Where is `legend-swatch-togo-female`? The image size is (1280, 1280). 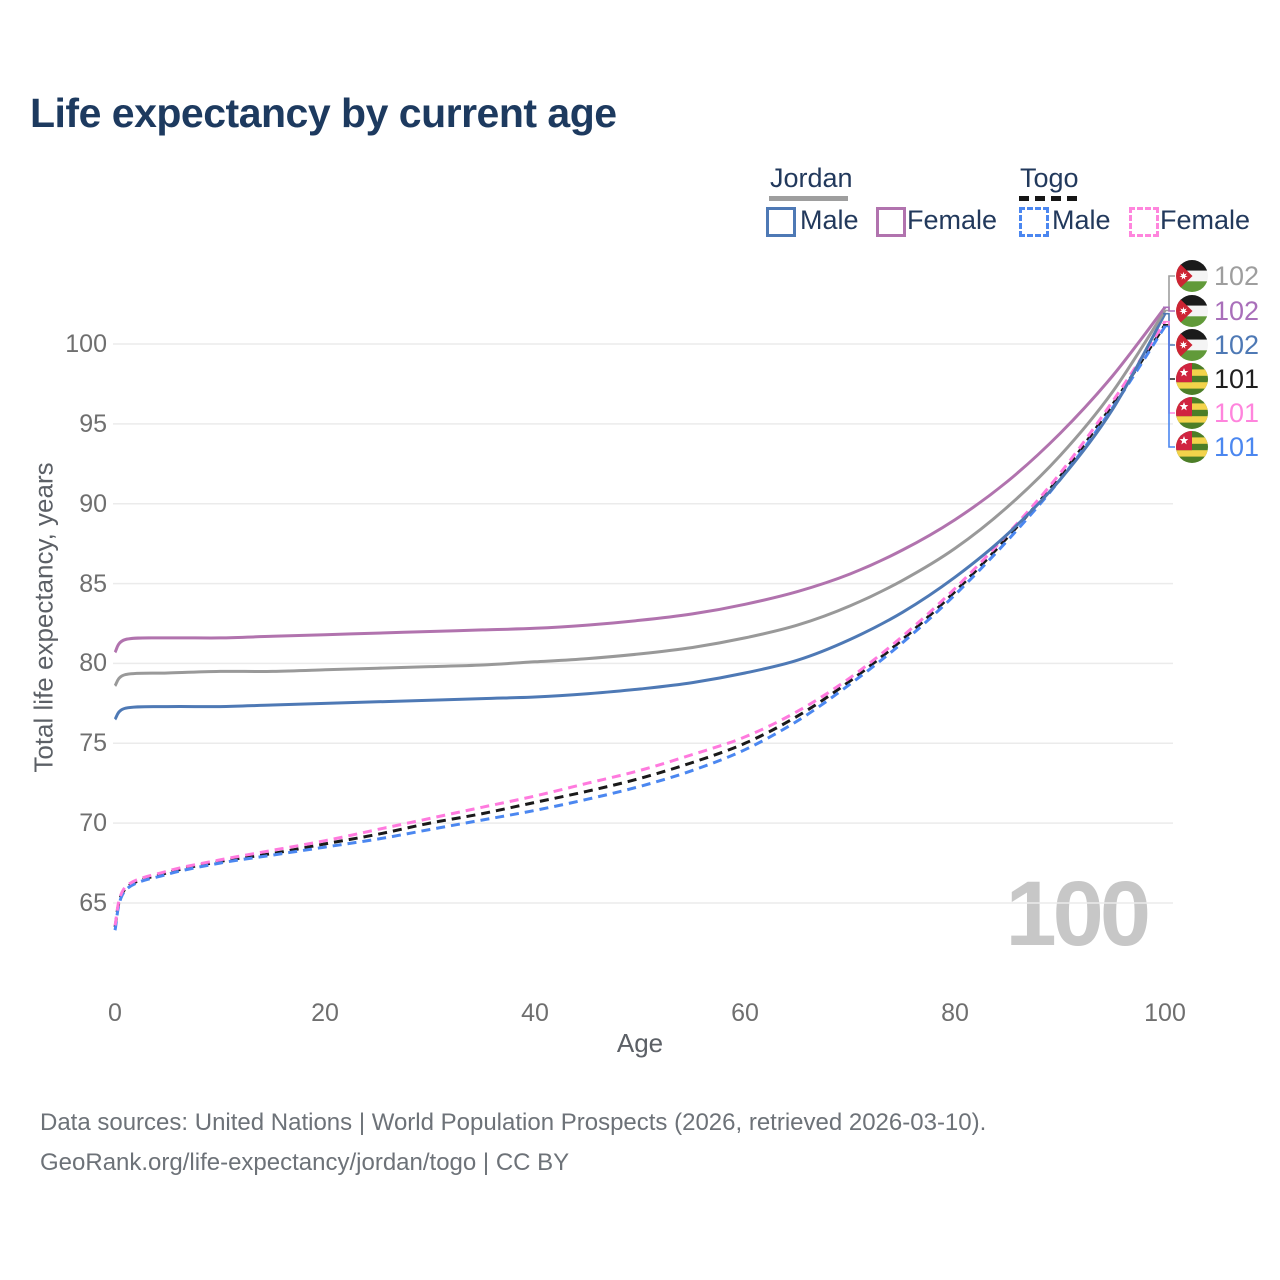 legend-swatch-togo-female is located at coordinates (1144, 222).